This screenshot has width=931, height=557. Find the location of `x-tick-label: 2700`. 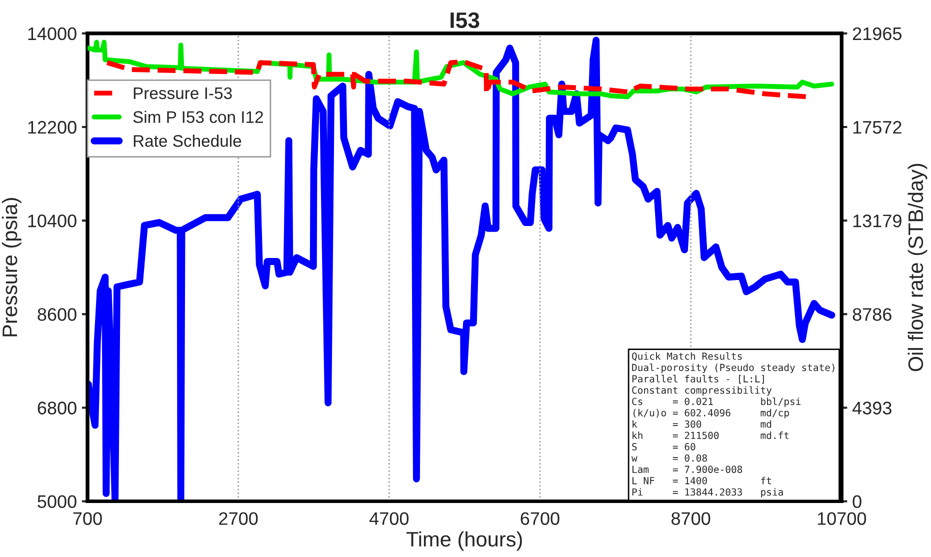

x-tick-label: 2700 is located at coordinates (238, 518).